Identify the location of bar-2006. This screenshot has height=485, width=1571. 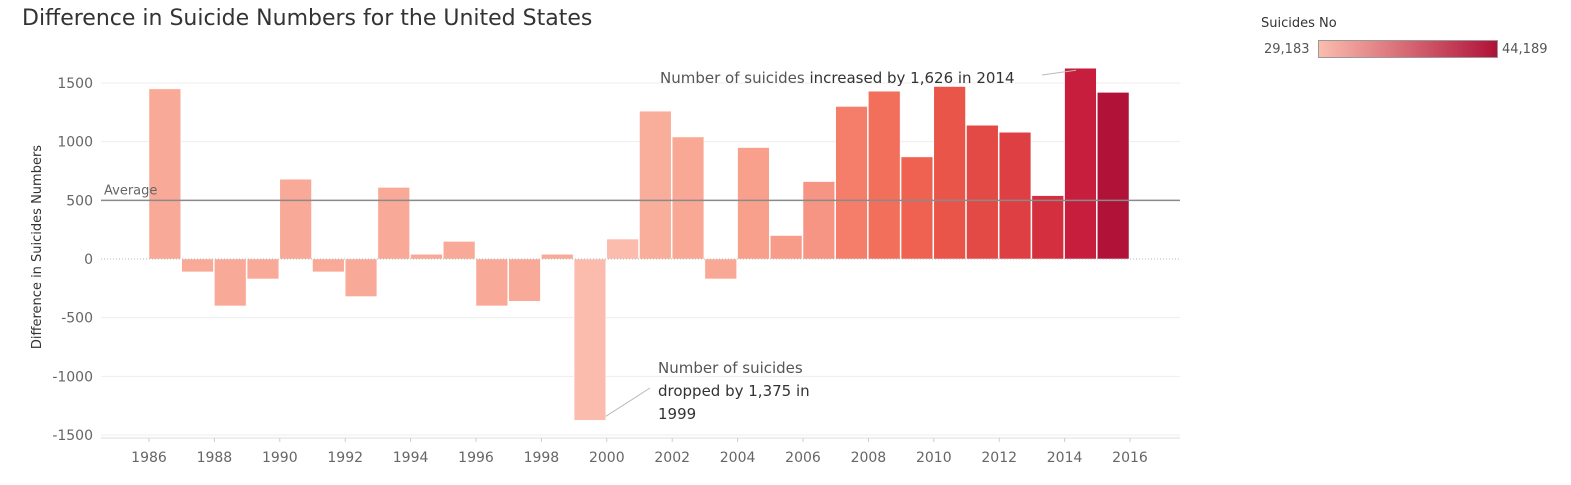
(818, 220).